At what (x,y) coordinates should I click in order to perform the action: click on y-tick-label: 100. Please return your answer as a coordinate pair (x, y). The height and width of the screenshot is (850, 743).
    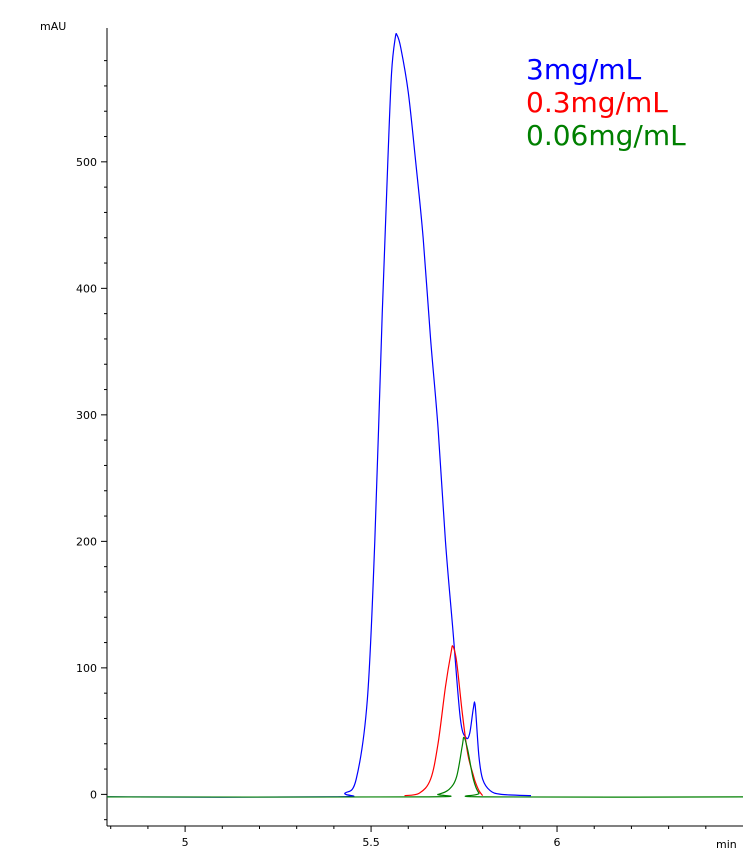
    Looking at the image, I should click on (86, 668).